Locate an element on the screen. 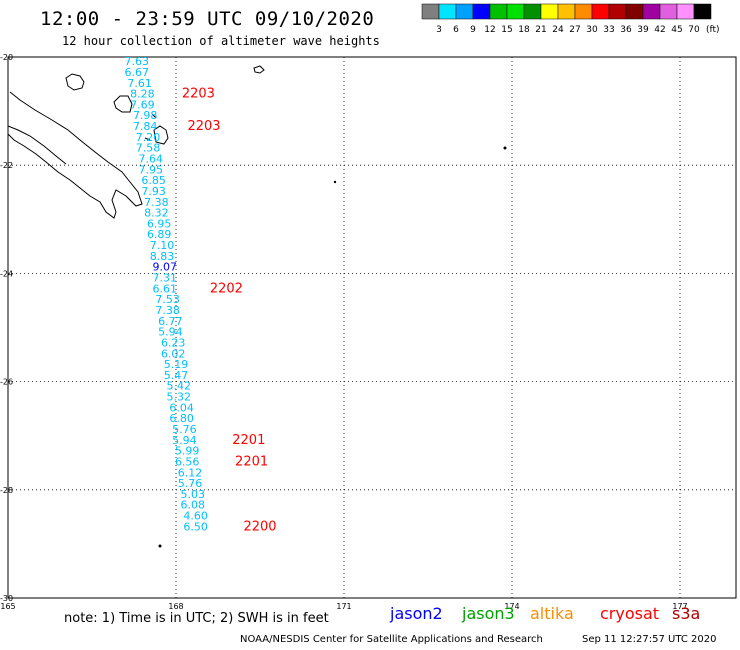 Image resolution: width=740 pixels, height=650 pixels. swh-value: 5.47 is located at coordinates (176, 375).